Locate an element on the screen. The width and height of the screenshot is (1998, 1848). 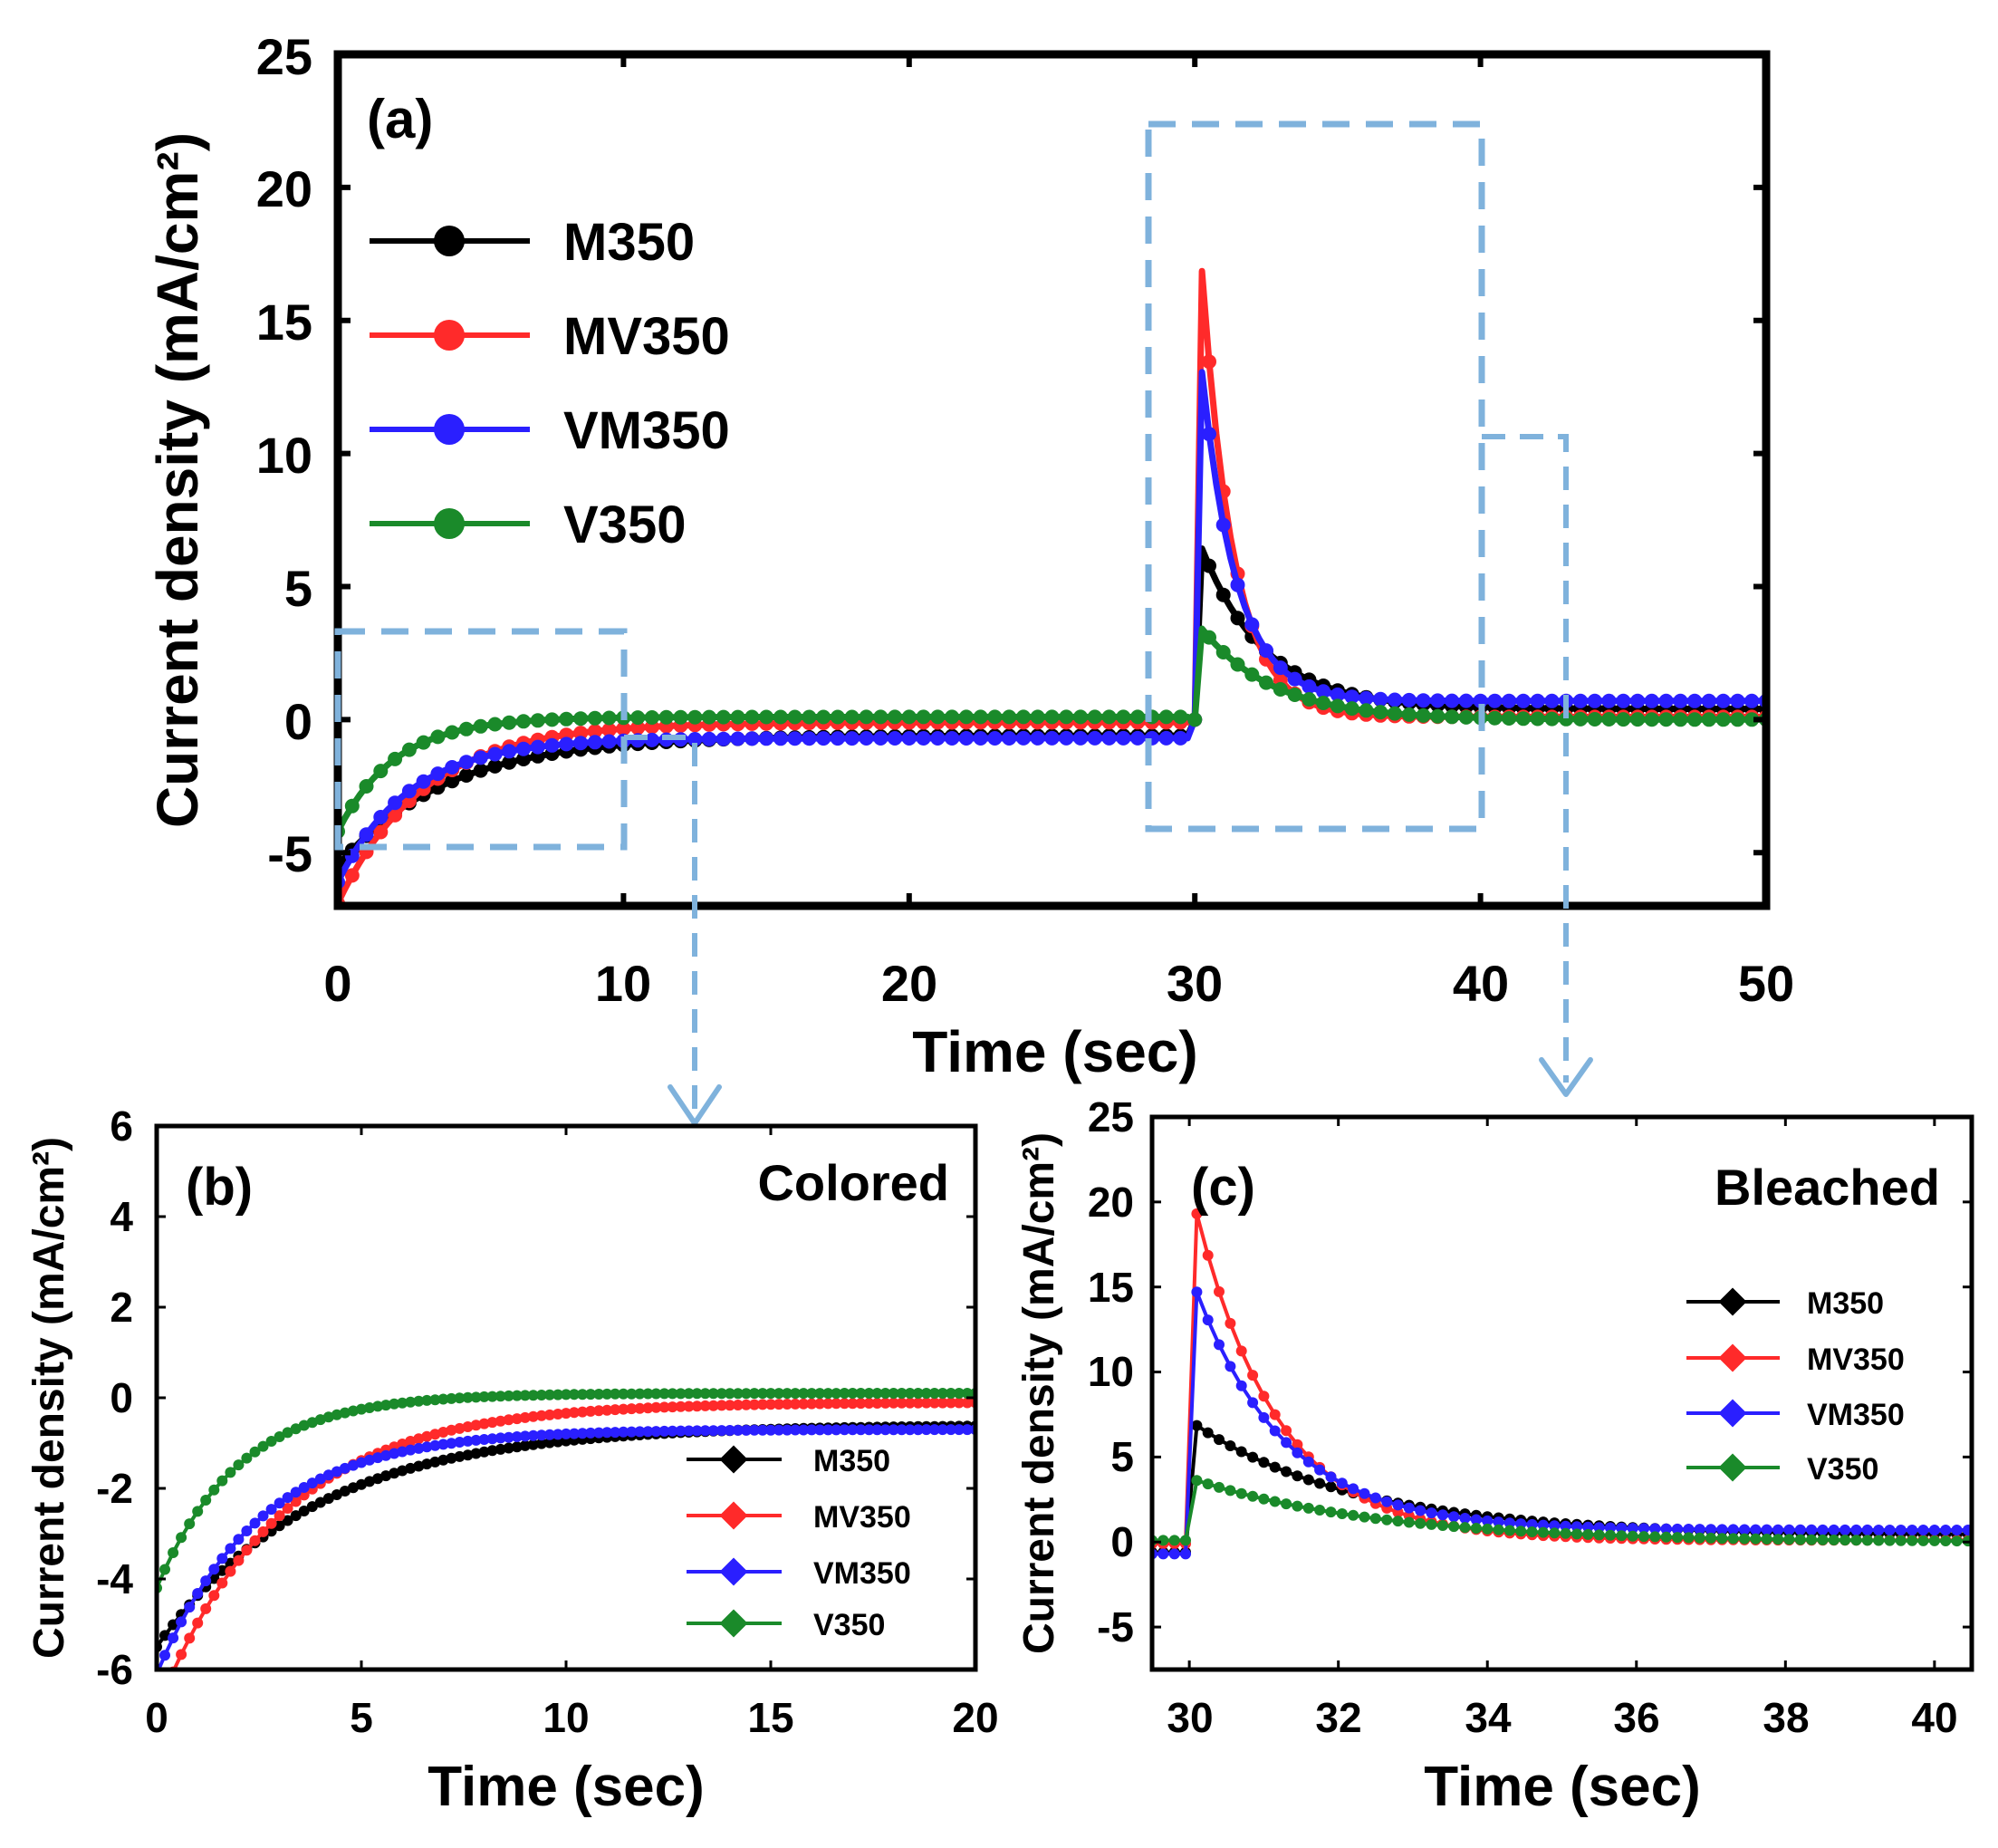
panel-c-x-tick-32: 32 is located at coordinates (1338, 1717).